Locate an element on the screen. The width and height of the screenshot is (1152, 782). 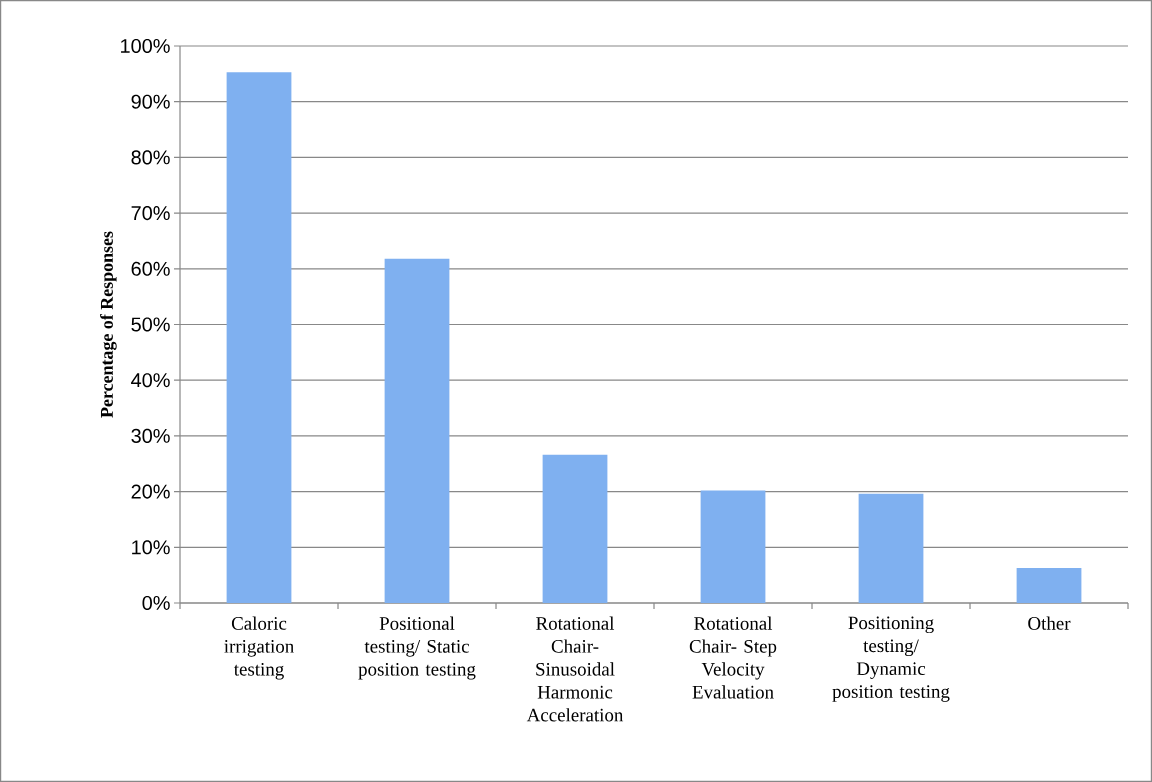
x-tick-label: Rotational Chair- Step Velocity Evaluation is located at coordinates (733, 657).